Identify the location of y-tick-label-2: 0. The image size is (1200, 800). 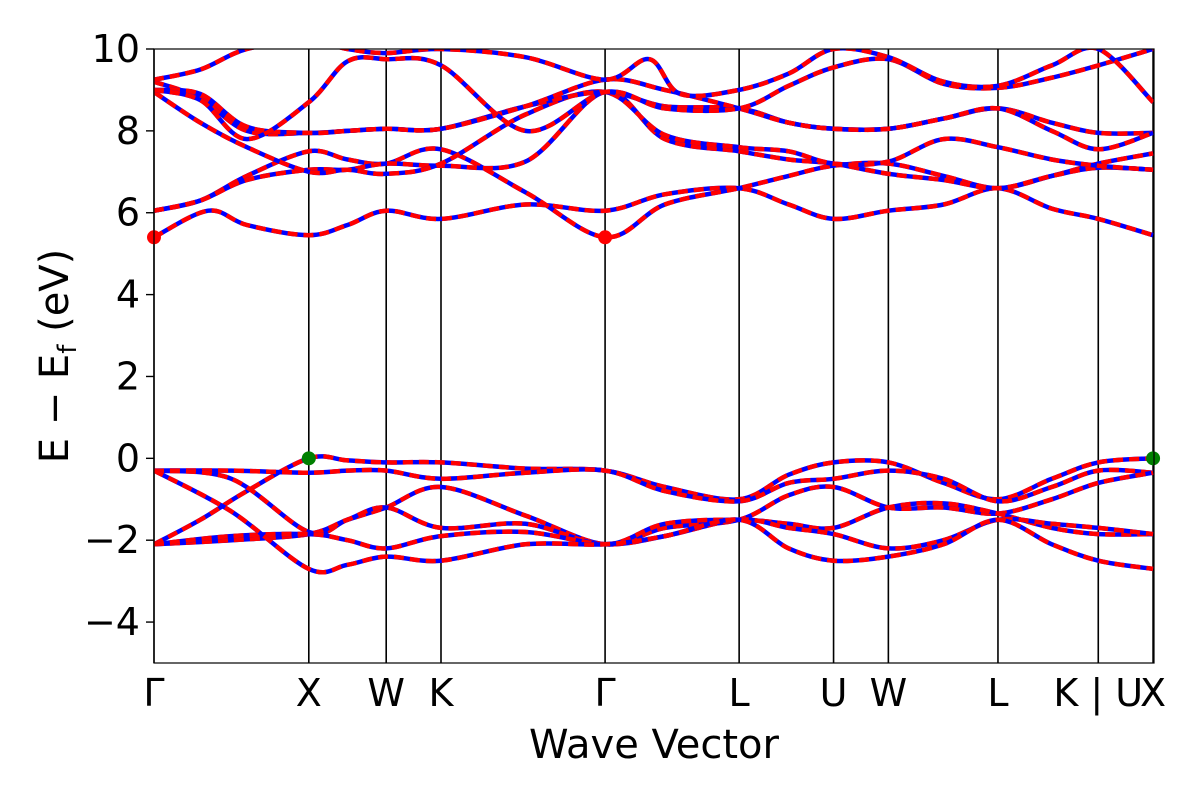
(128, 458).